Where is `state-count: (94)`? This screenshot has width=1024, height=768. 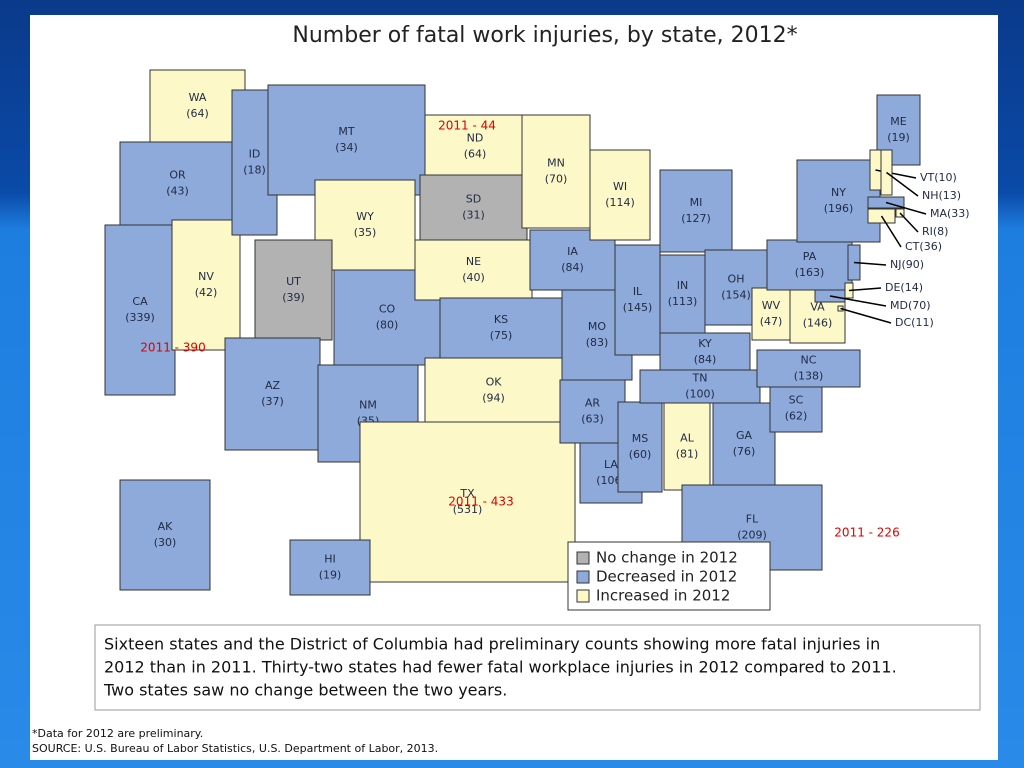
state-count: (94) is located at coordinates (493, 398).